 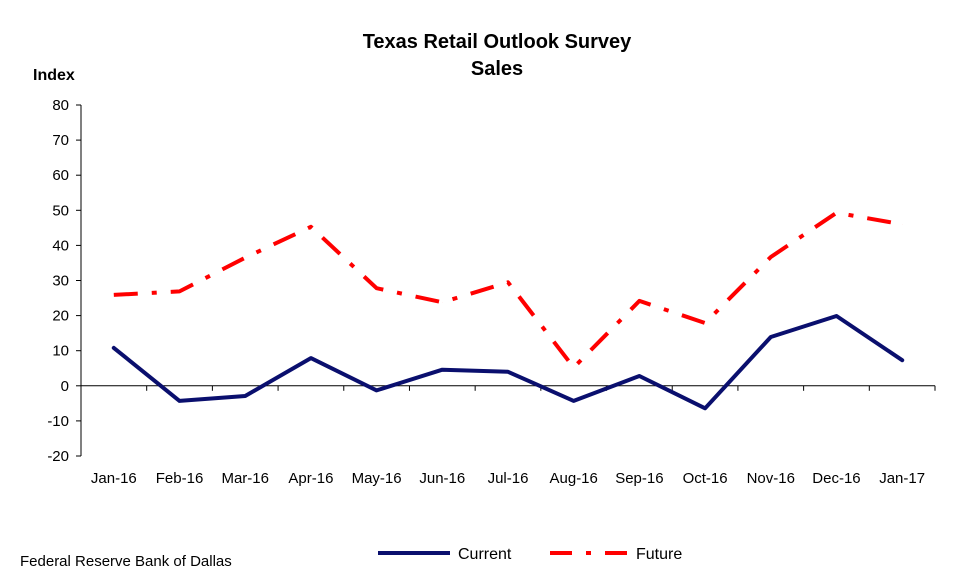 What do you see at coordinates (54, 75) in the screenshot?
I see `y-axis-title: Index` at bounding box center [54, 75].